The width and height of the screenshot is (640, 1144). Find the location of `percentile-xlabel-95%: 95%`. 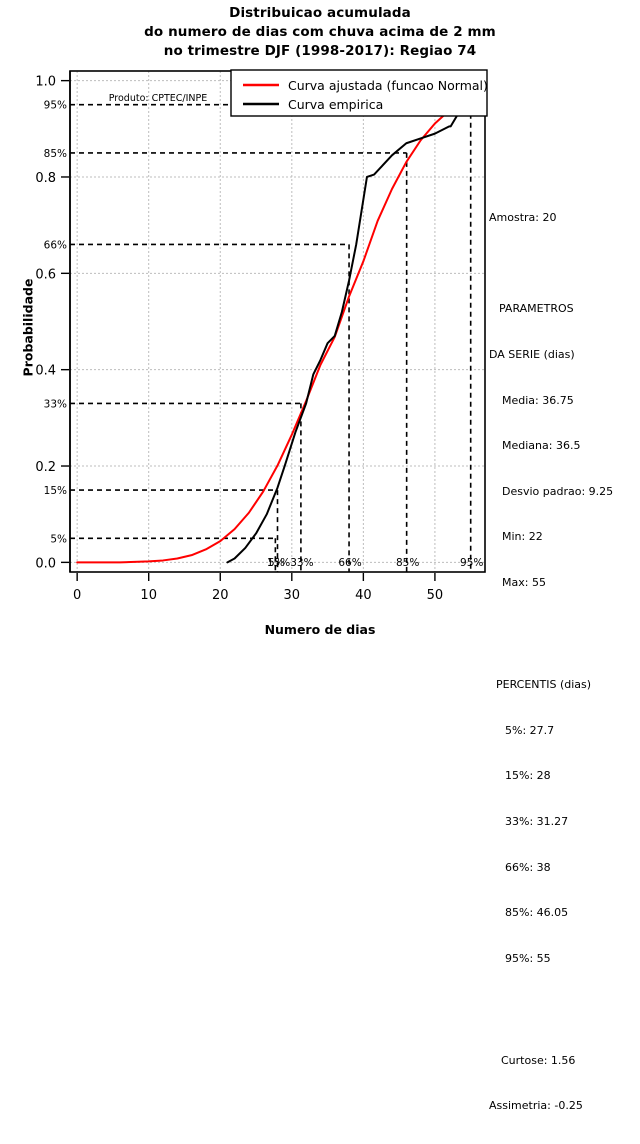

percentile-xlabel-95%: 95% is located at coordinates (471, 563).